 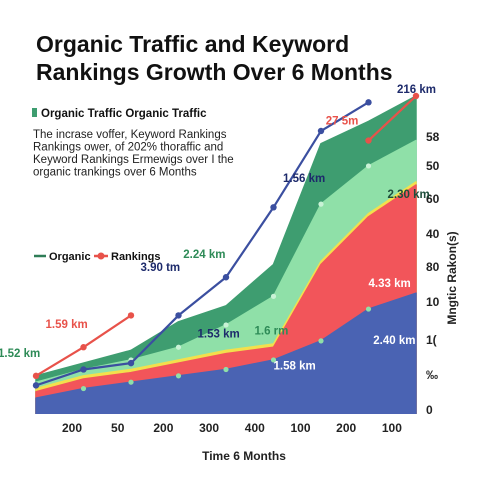 I want to click on y-tick-label: 40, so click(x=433, y=234).